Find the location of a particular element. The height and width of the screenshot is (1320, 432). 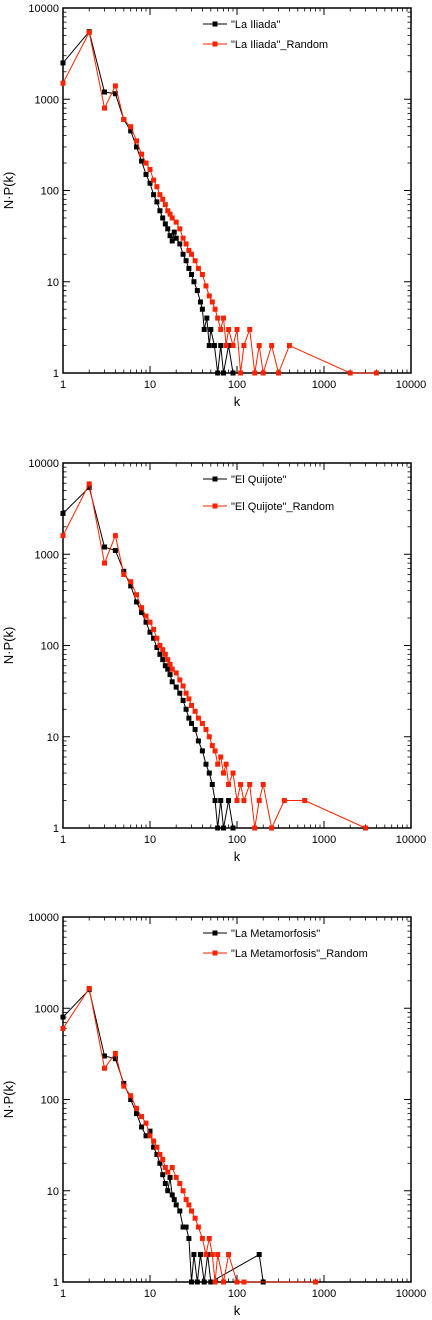

x-tick-label: 1000 is located at coordinates (324, 1294).